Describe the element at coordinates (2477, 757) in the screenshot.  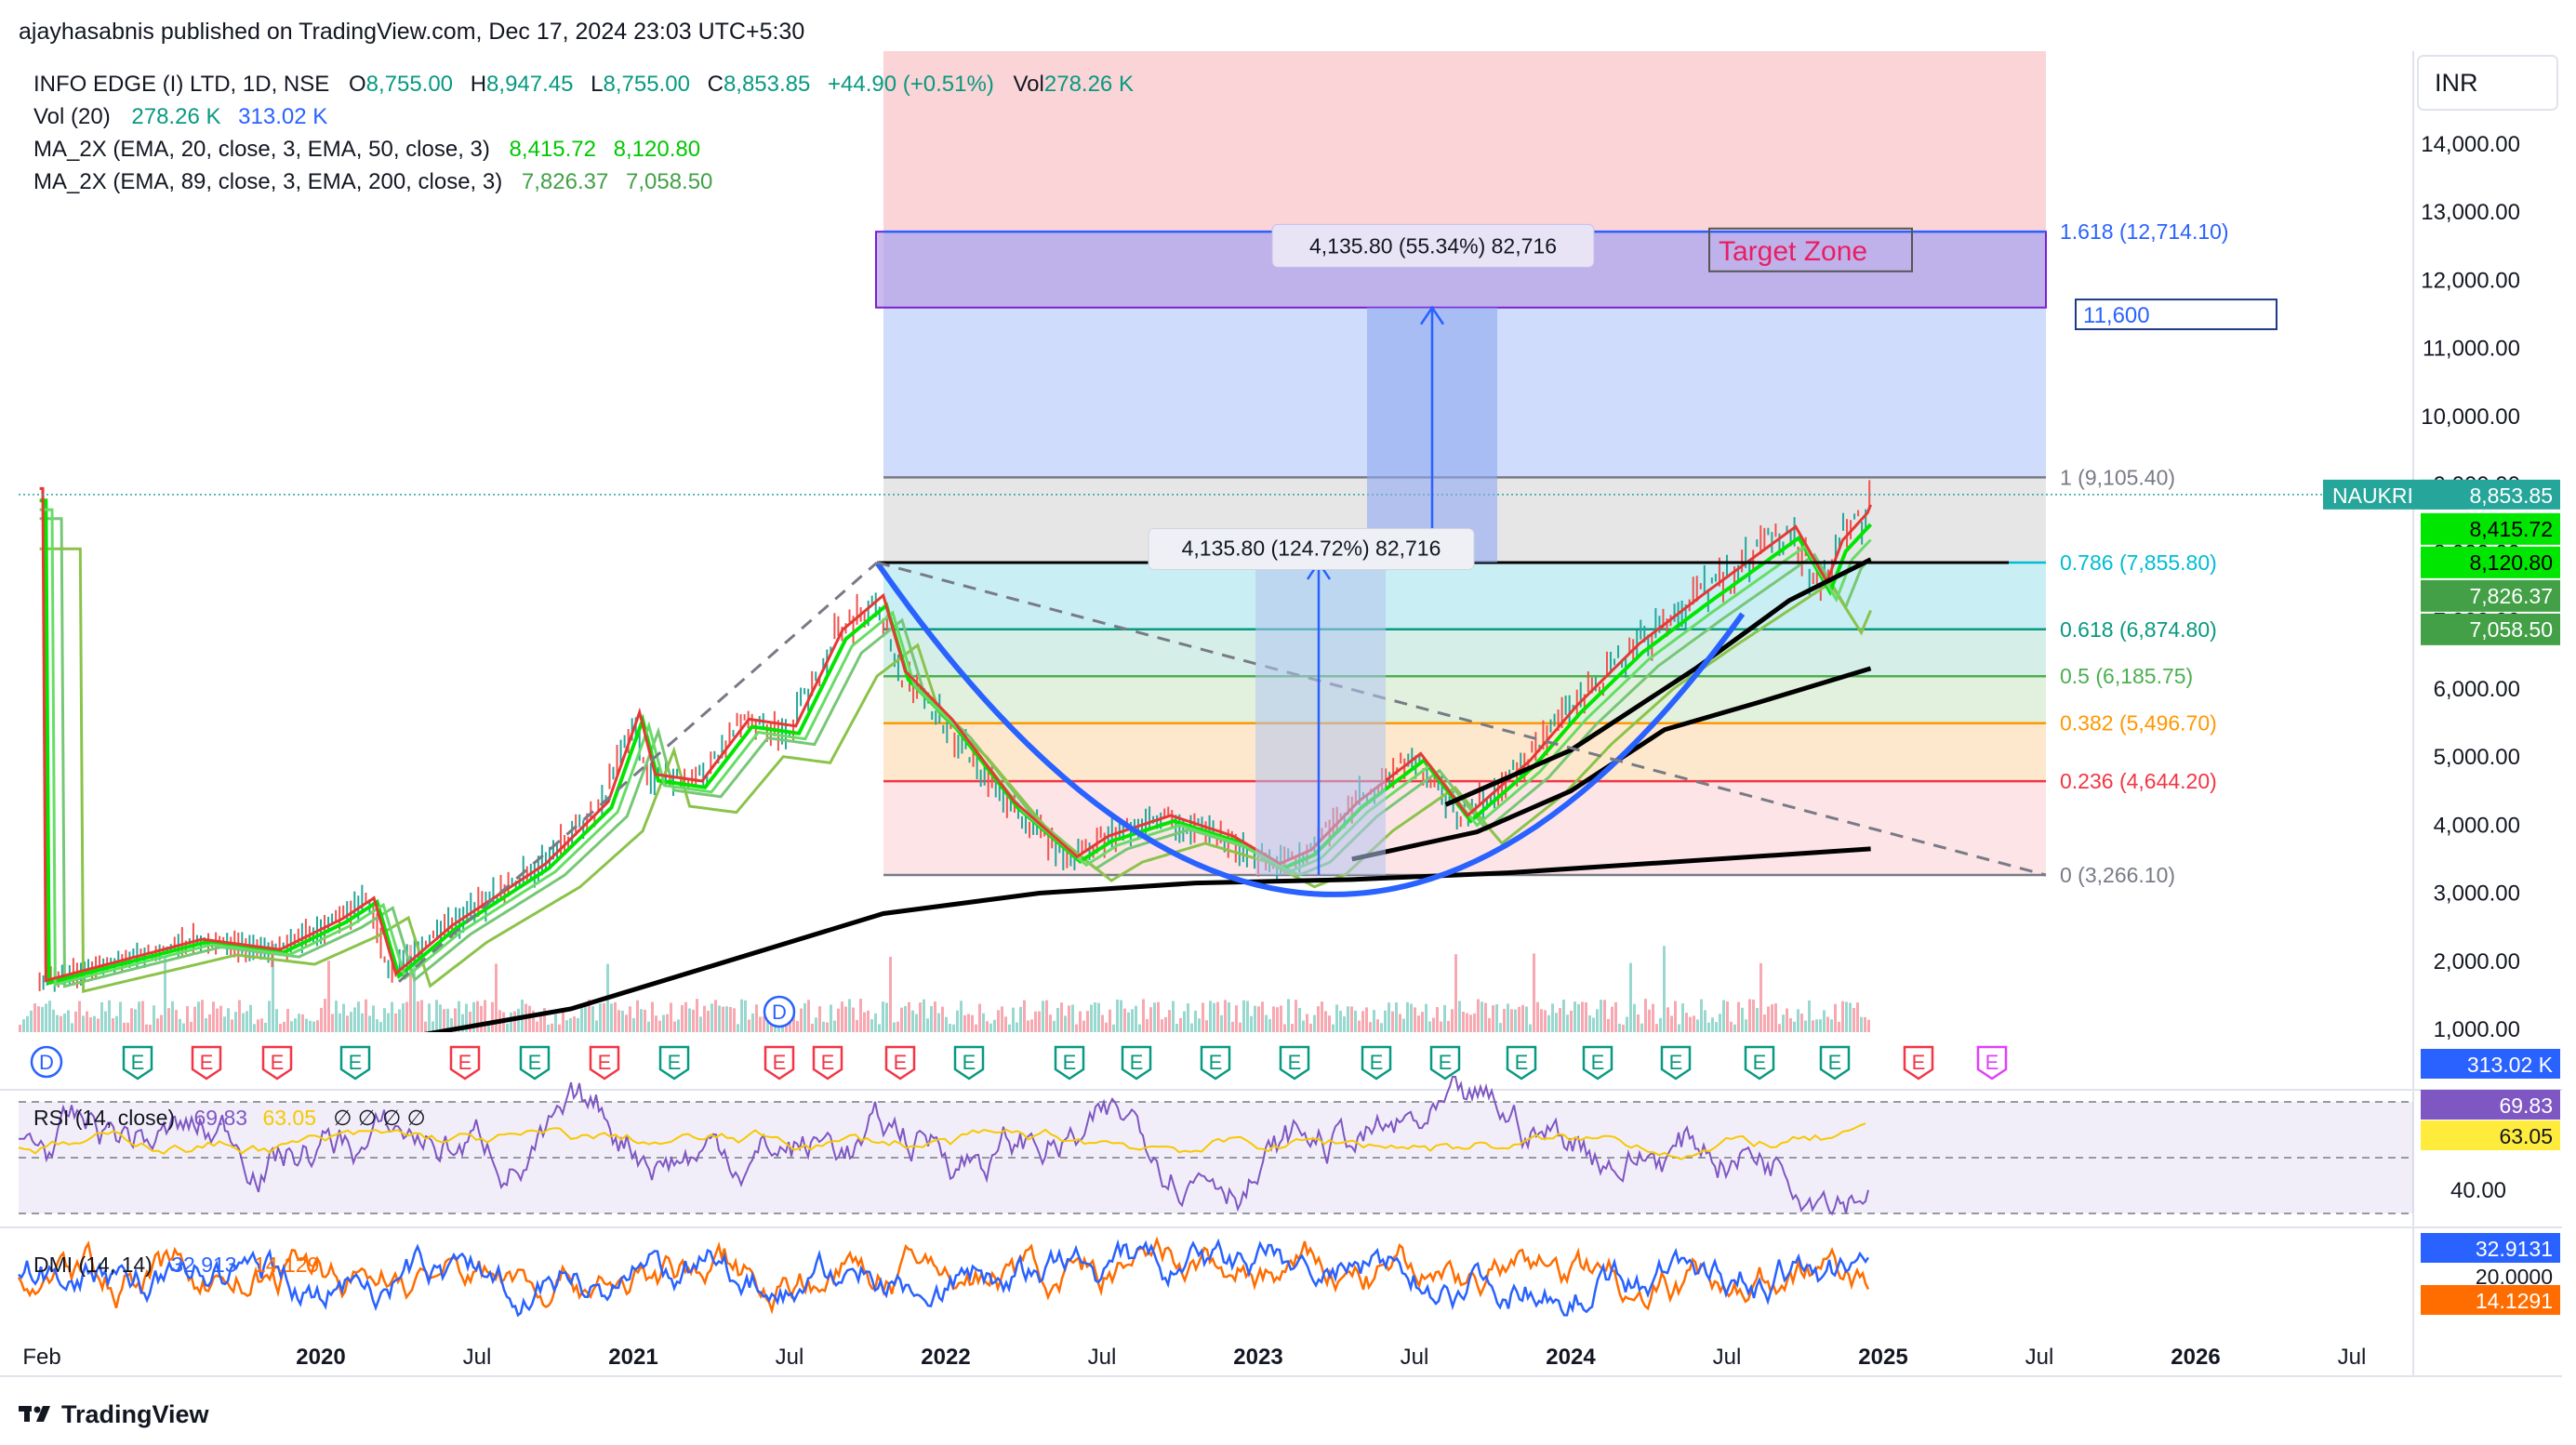
I see `price-axis-tick: 5,000.00` at that location.